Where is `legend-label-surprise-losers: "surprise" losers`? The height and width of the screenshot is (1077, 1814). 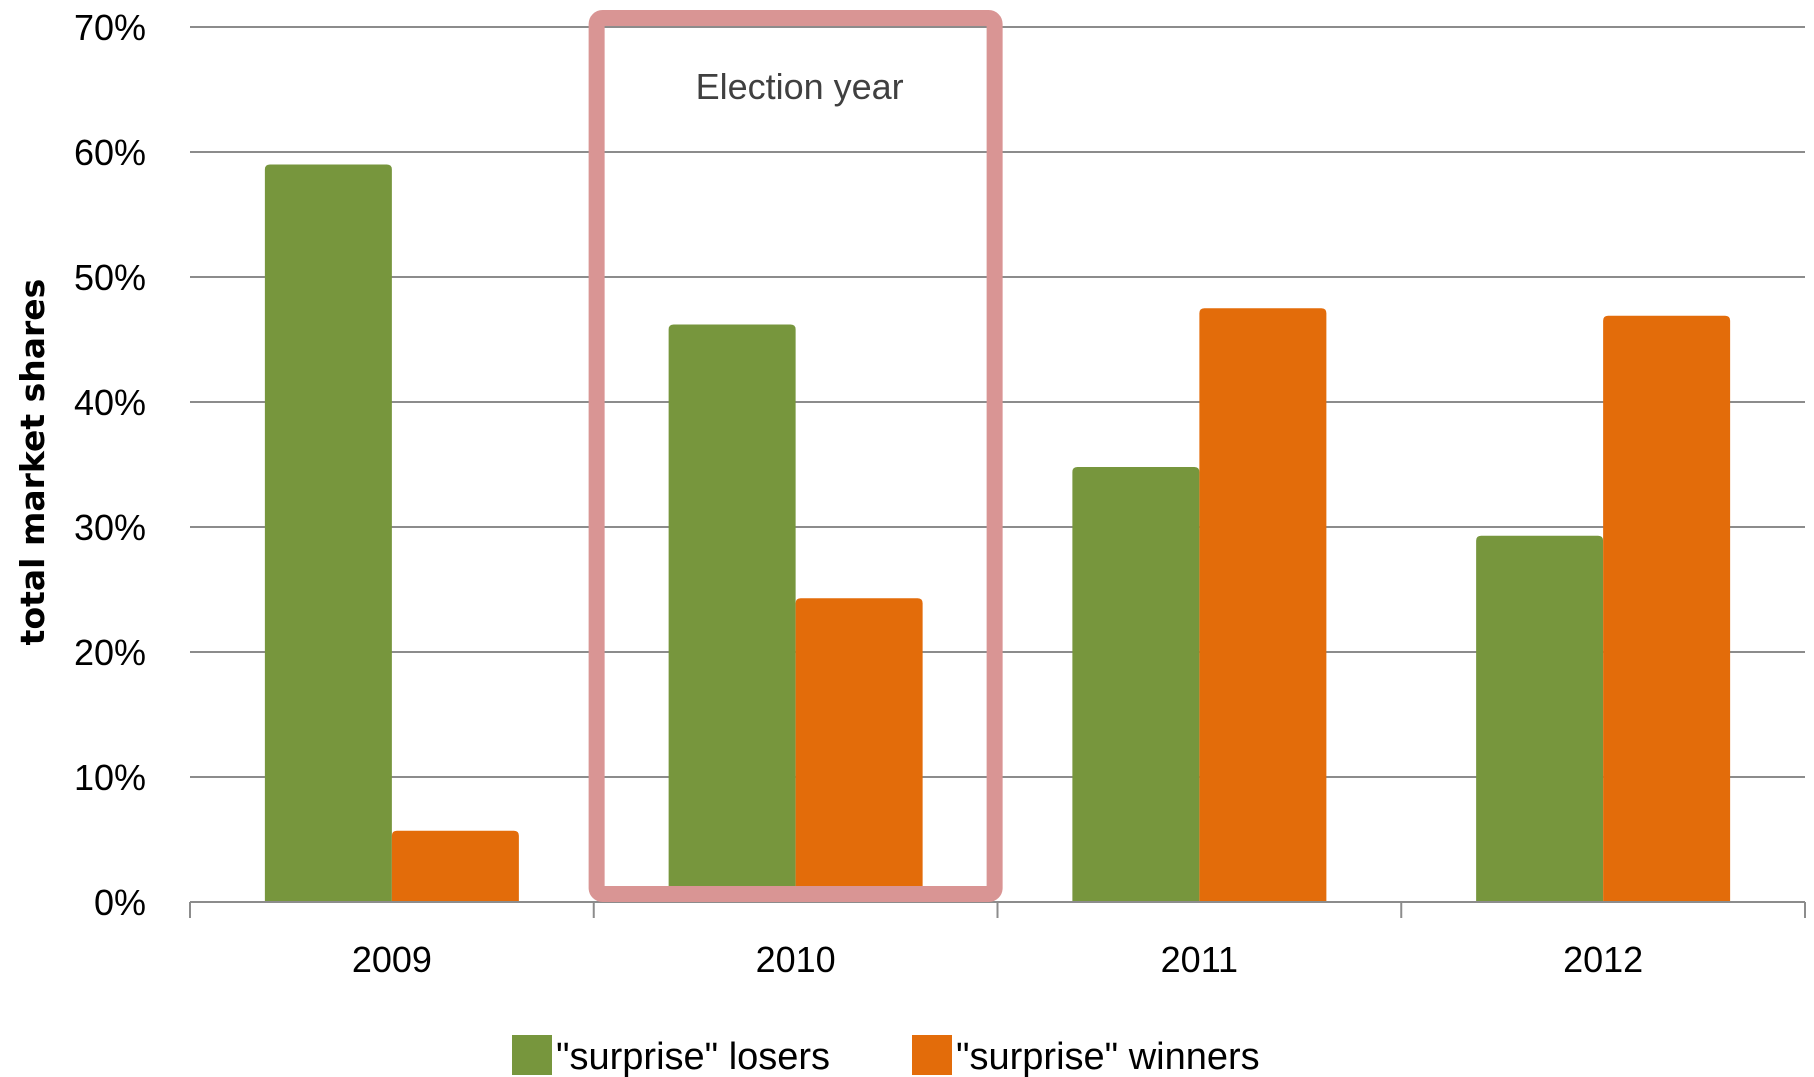 legend-label-surprise-losers: "surprise" losers is located at coordinates (693, 1056).